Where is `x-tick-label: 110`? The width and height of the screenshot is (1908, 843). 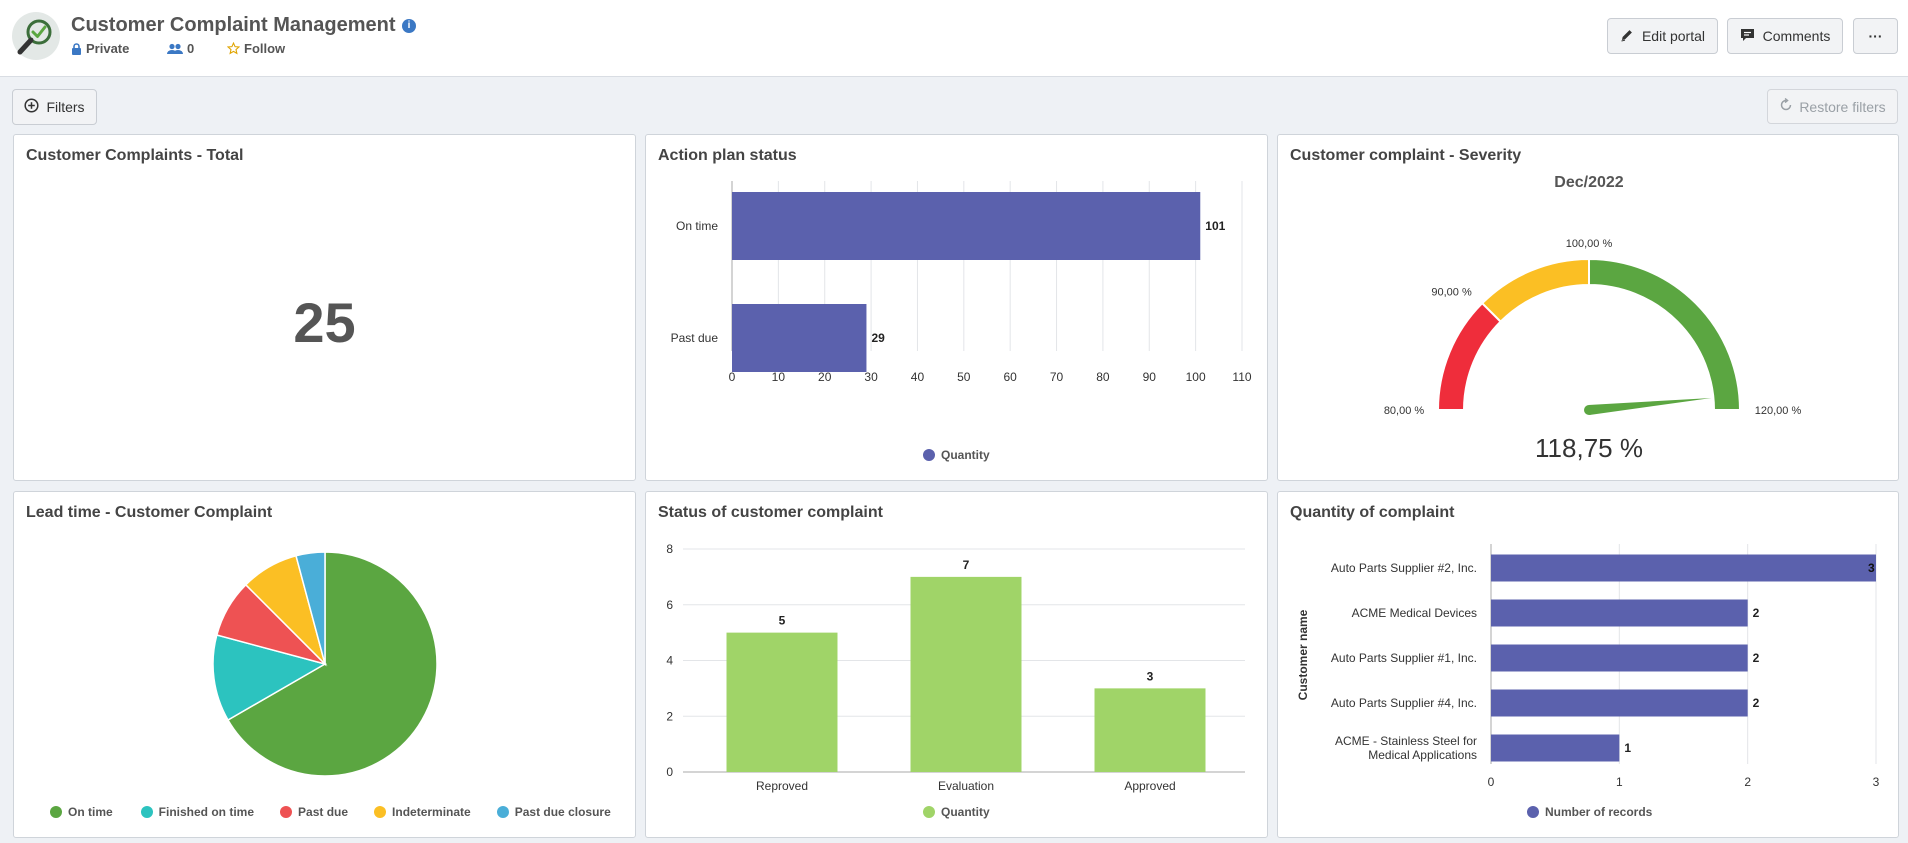 x-tick-label: 110 is located at coordinates (1241, 377).